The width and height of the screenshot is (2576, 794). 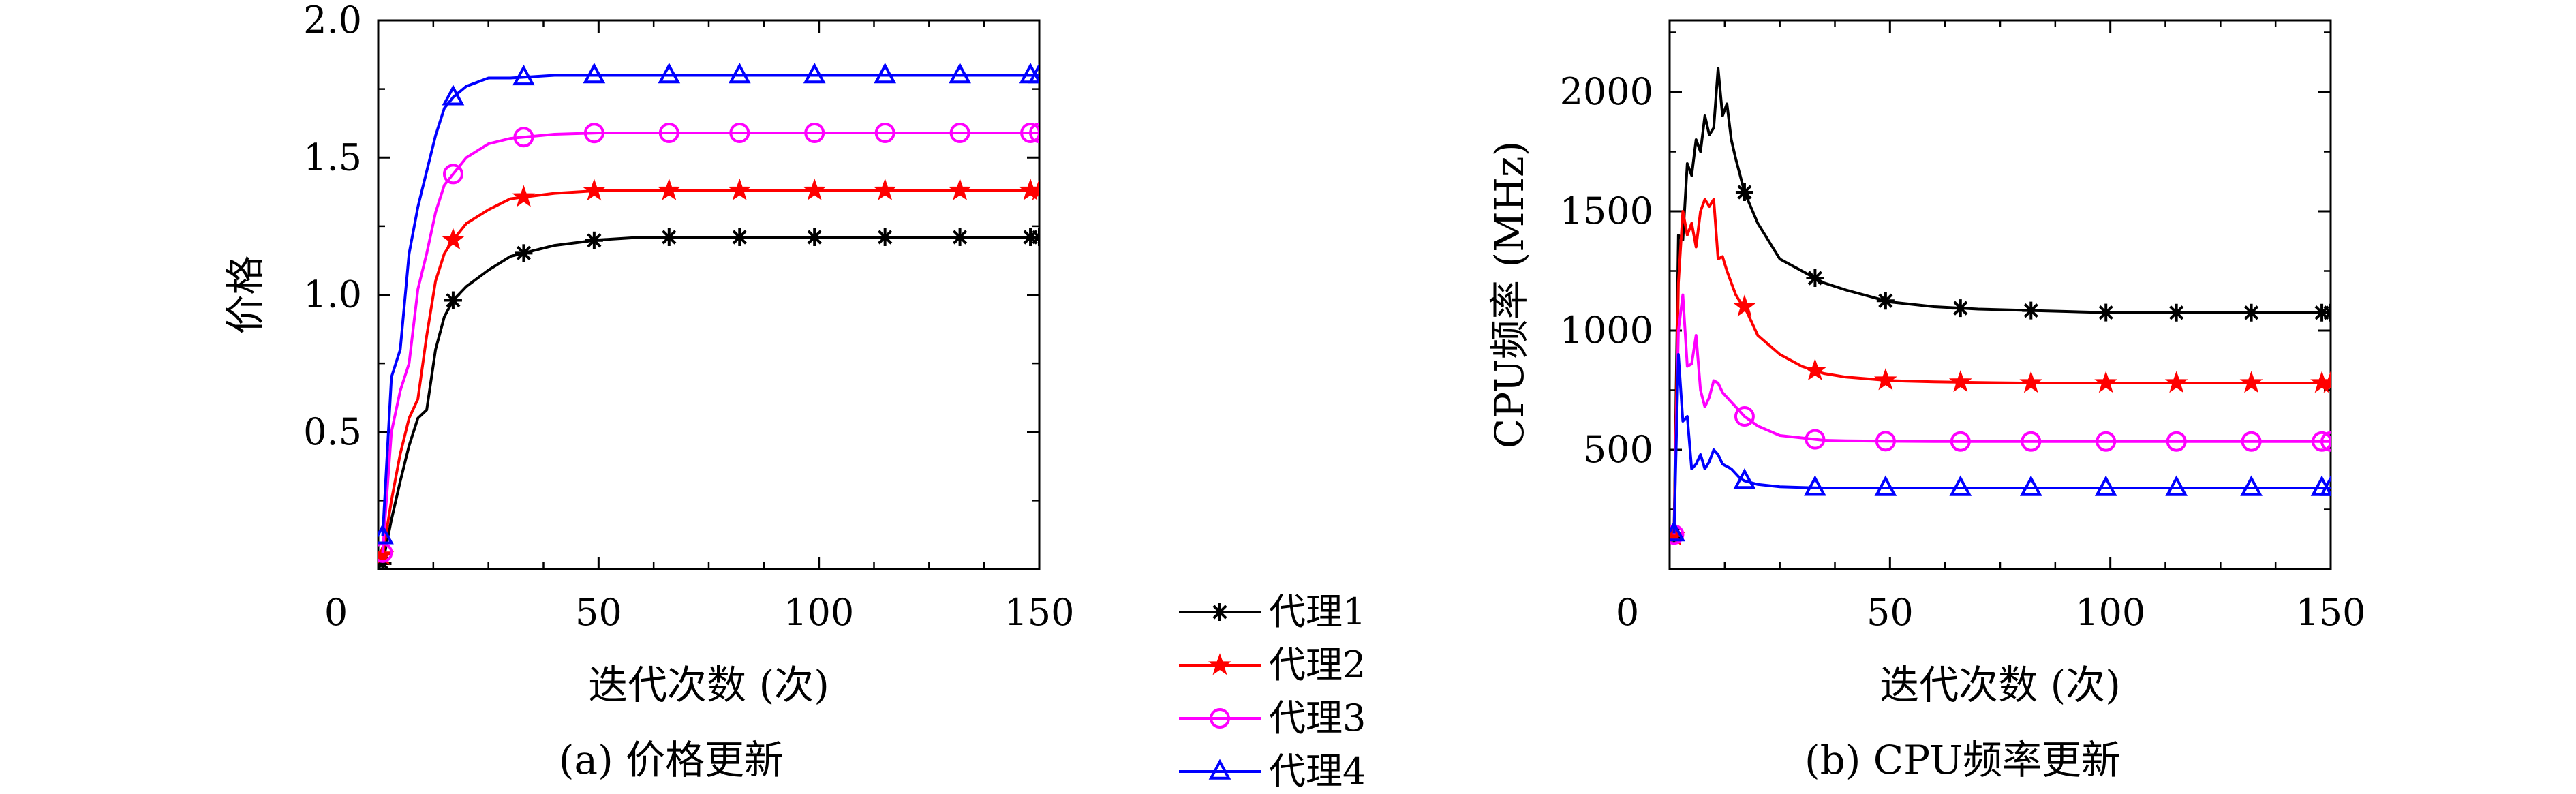 What do you see at coordinates (1317, 718) in the screenshot?
I see `legend-label: 代理3` at bounding box center [1317, 718].